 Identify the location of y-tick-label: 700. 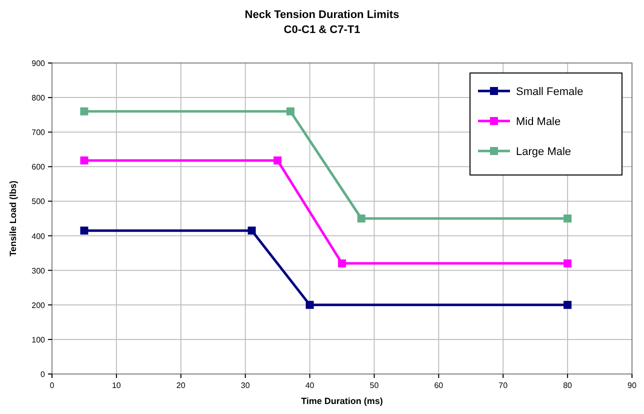
(39, 133).